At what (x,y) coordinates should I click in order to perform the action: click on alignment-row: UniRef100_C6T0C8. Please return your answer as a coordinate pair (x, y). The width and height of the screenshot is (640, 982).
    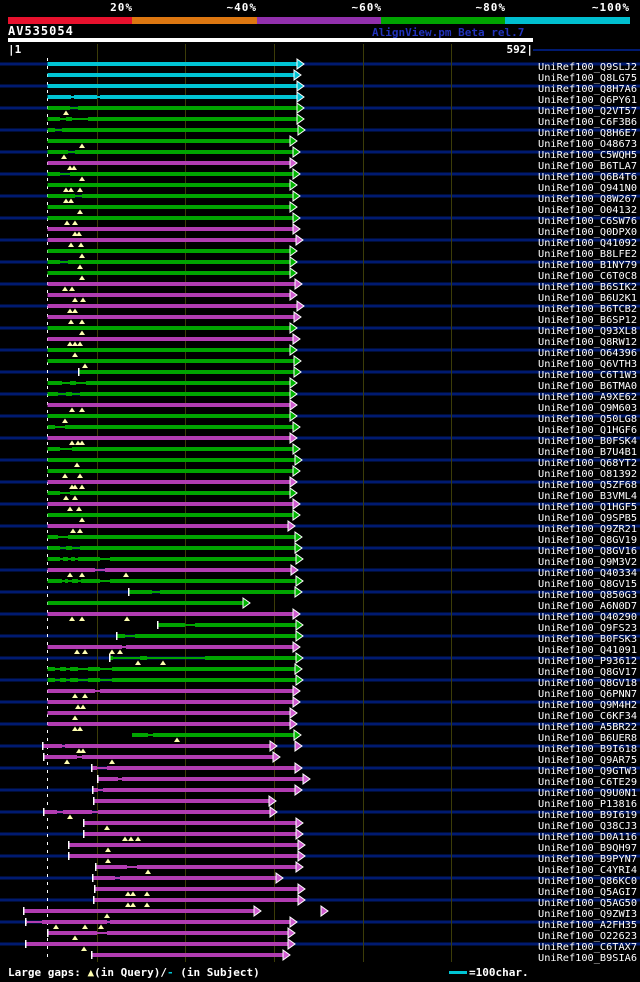
    Looking at the image, I should click on (342, 274).